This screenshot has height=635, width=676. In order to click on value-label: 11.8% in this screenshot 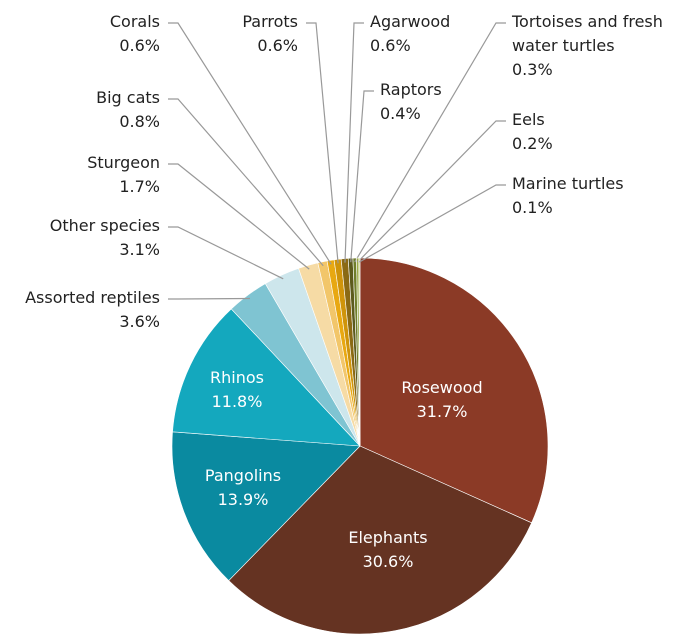, I will do `click(237, 401)`.